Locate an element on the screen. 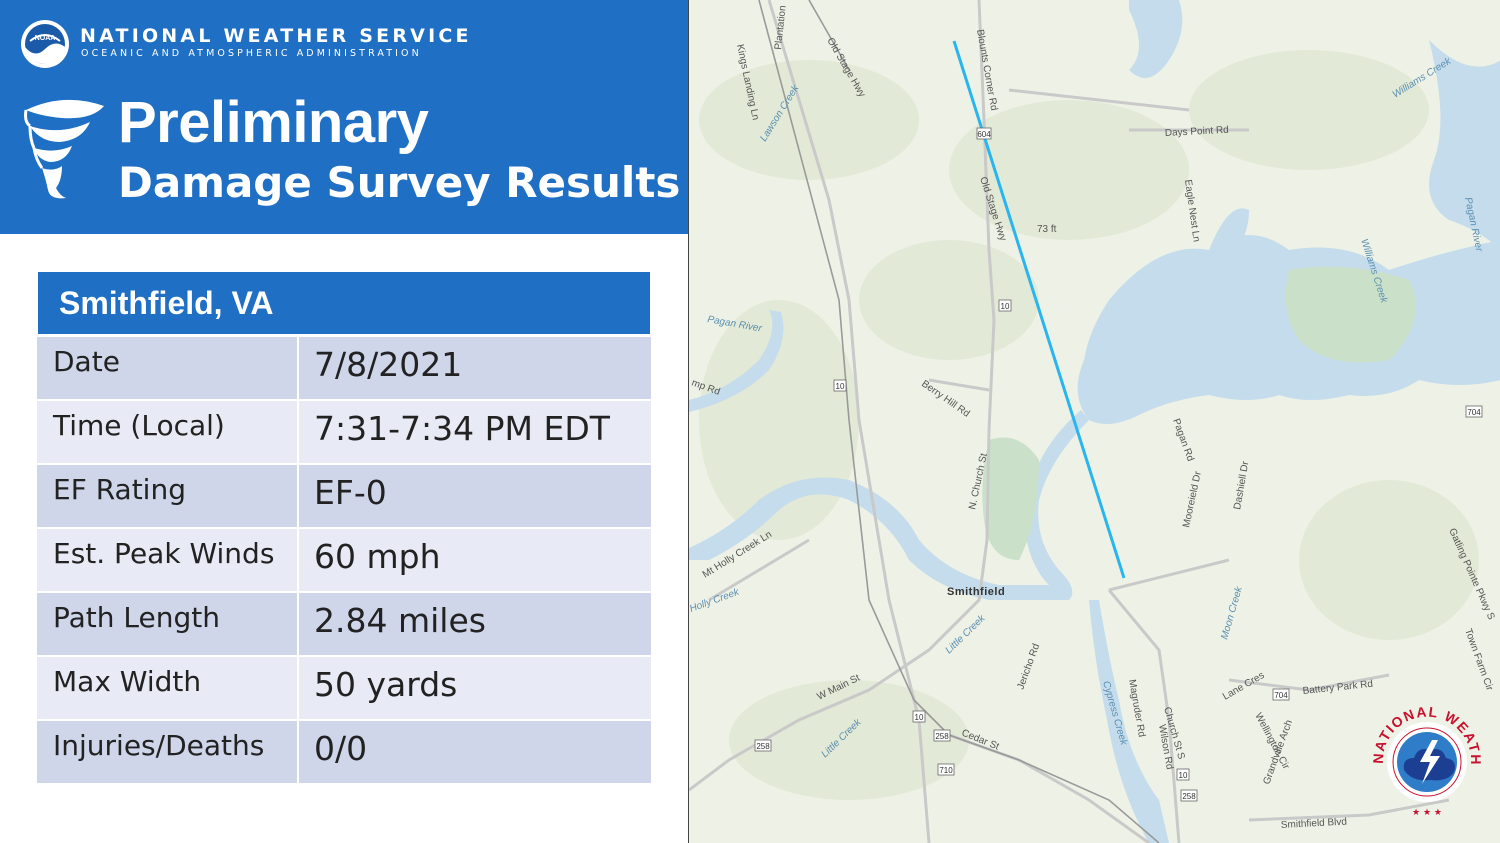  town-label-smithfield: Smithfield is located at coordinates (976, 592).